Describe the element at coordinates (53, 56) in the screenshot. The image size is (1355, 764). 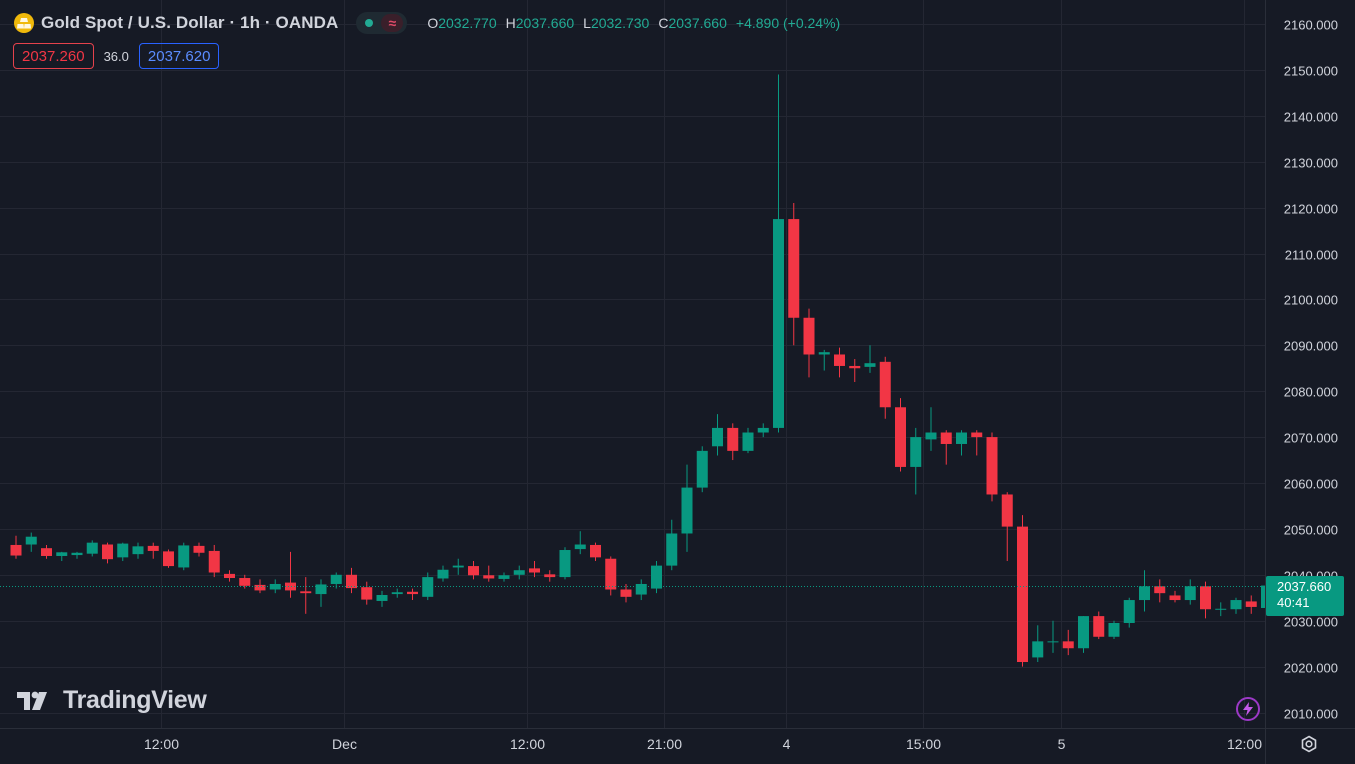
I see `sell-price-button: 2037.260` at that location.